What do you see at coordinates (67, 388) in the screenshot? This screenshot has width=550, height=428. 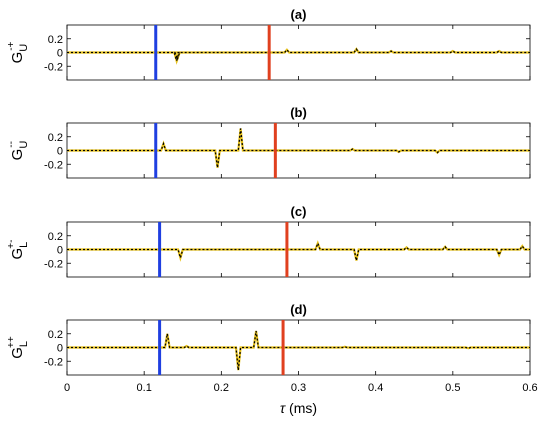 I see `x-tick-label: 0` at bounding box center [67, 388].